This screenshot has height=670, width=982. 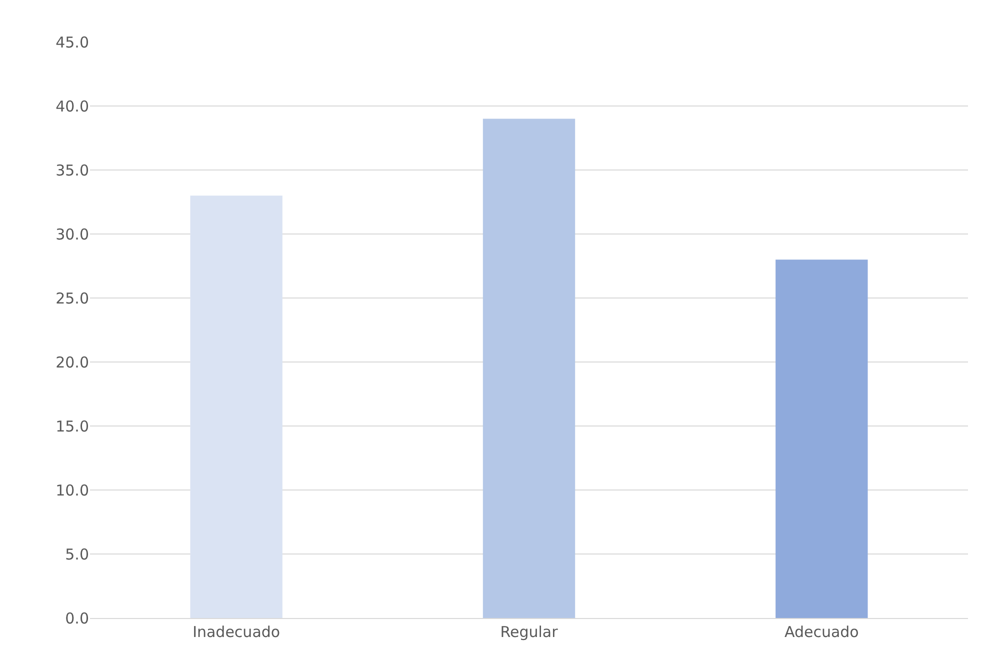 I want to click on x-tick-label: Adecuado, so click(x=821, y=632).